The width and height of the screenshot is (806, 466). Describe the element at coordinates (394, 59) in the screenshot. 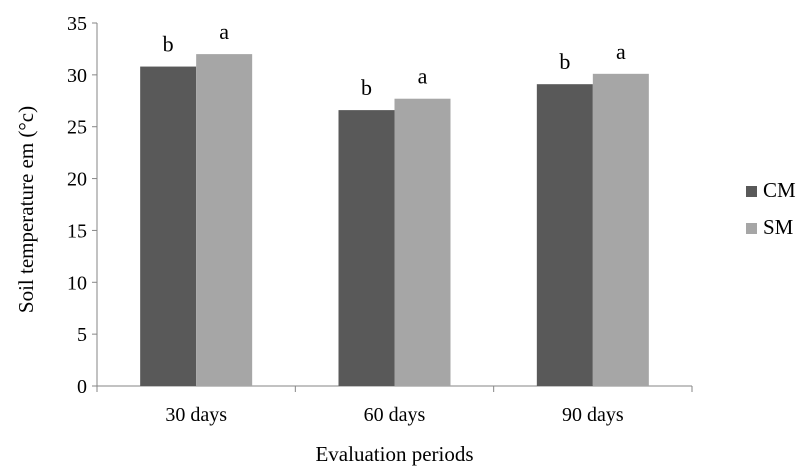

I see `bar-significance-labels: b a b a b a` at that location.